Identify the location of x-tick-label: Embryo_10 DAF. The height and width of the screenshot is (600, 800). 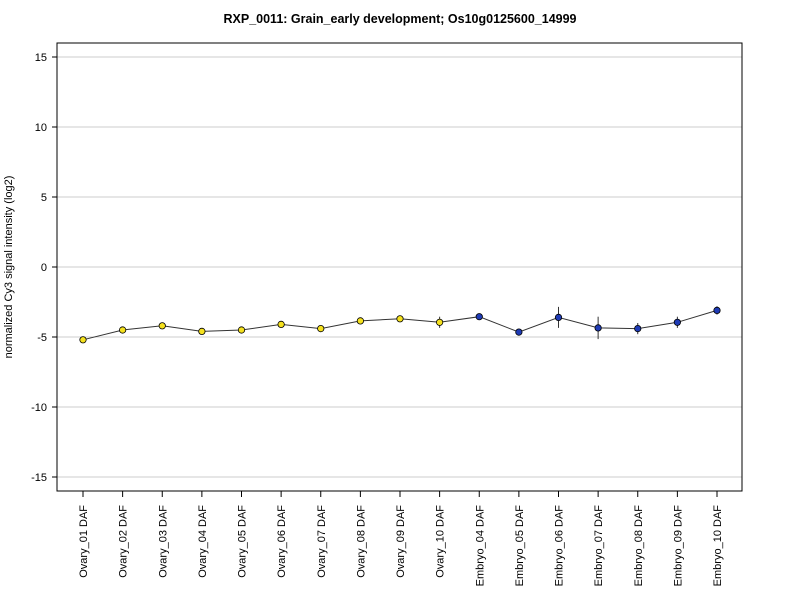
(718, 546).